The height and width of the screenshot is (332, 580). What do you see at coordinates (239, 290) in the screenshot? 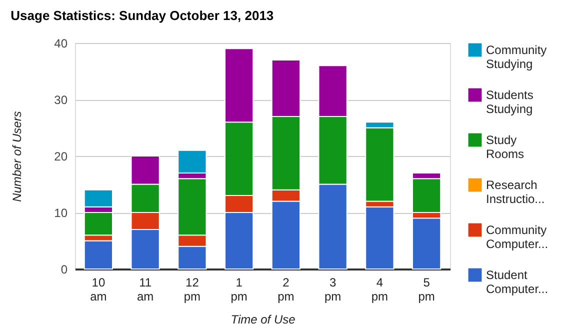
I see `x-tick-label: 1 pm` at bounding box center [239, 290].